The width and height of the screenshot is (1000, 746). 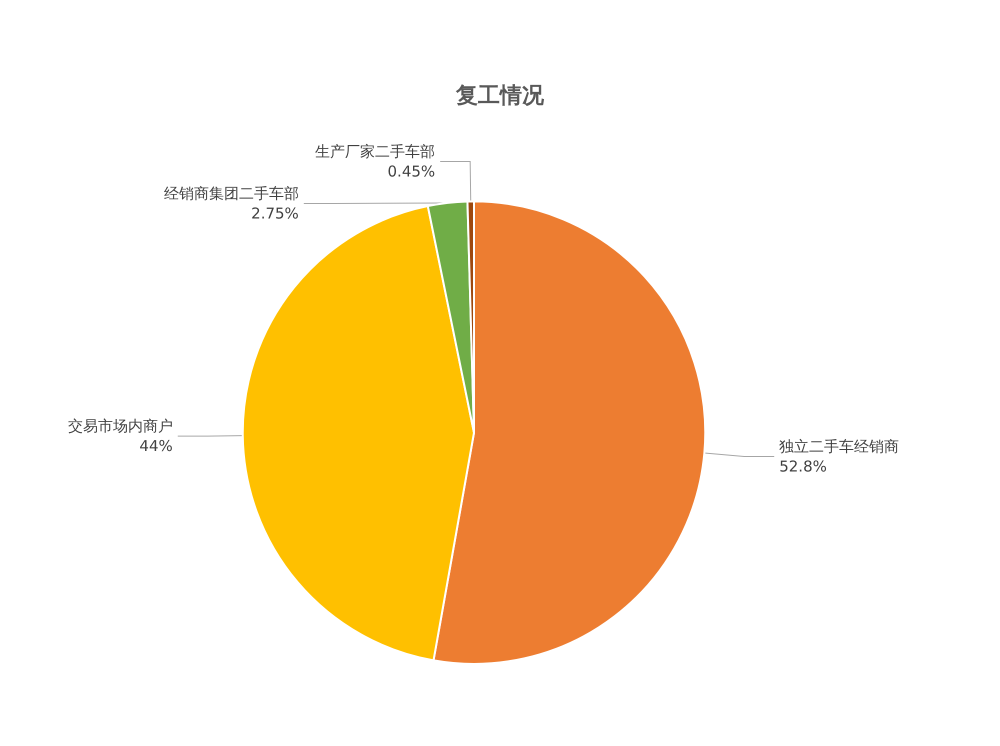 I want to click on slice-label: 交易市场内商户, so click(x=120, y=426).